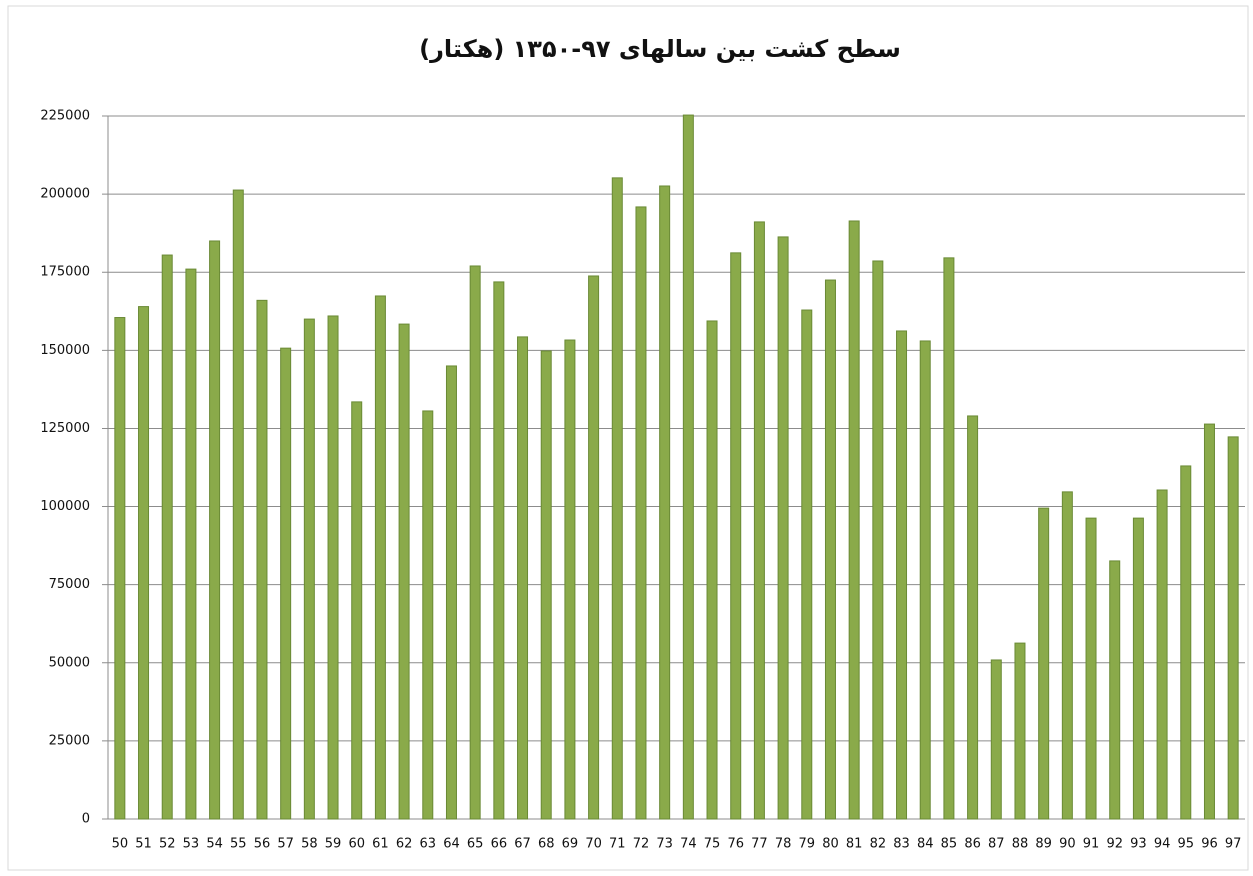  Describe the element at coordinates (996, 844) in the screenshot. I see `x-tick-label: 87` at that location.